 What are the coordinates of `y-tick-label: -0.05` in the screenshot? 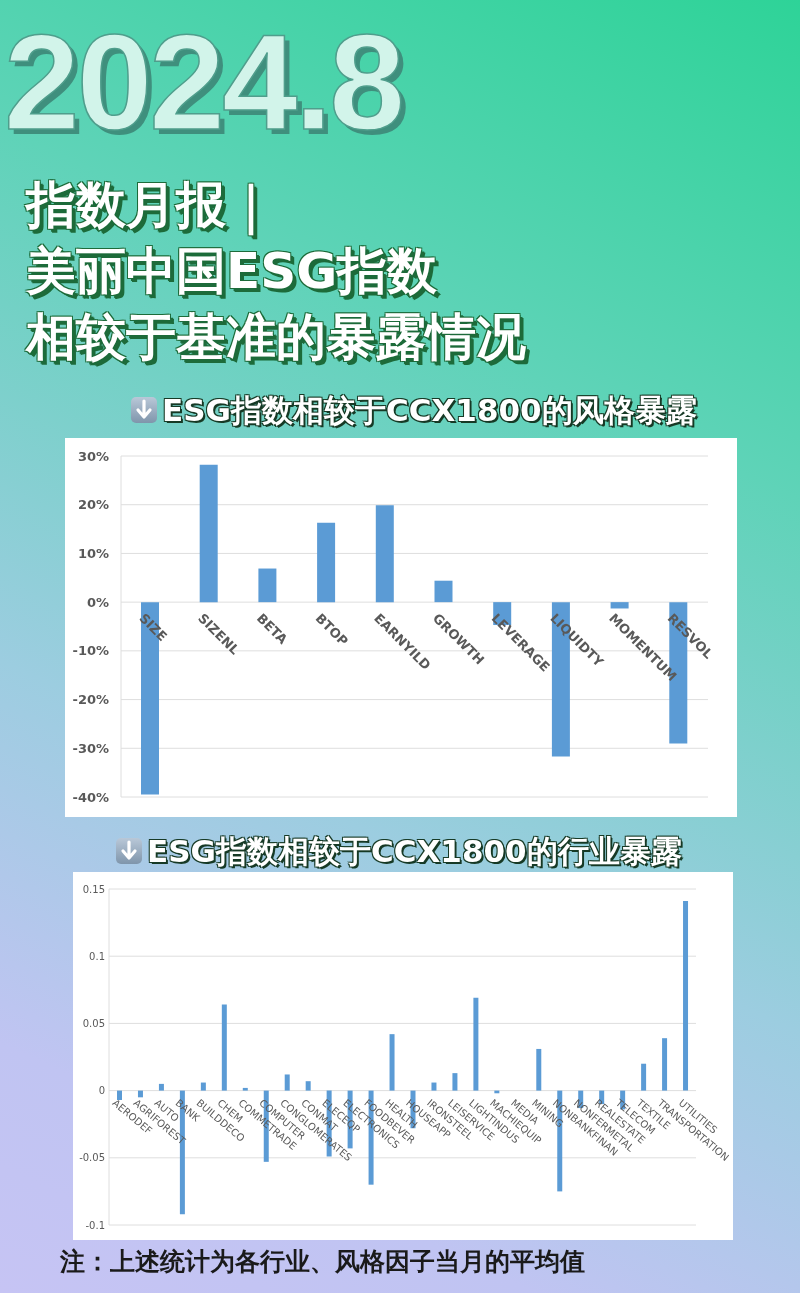 It's located at (92, 1158).